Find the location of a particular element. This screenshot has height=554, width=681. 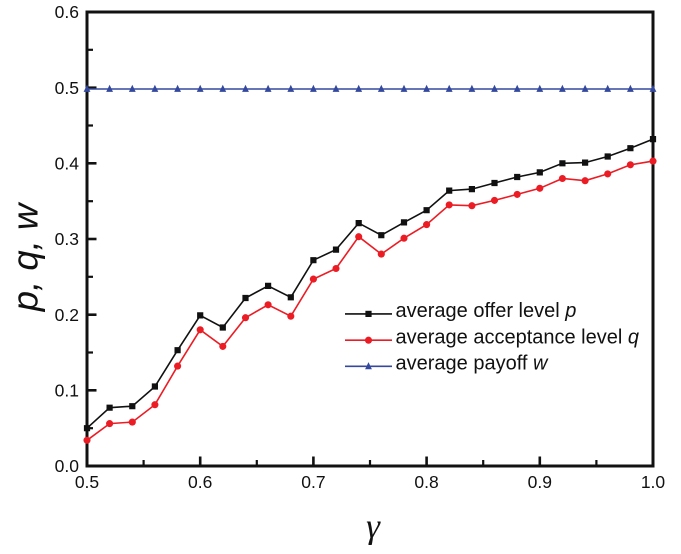

svg-text: 0.1 is located at coordinates (67, 391).